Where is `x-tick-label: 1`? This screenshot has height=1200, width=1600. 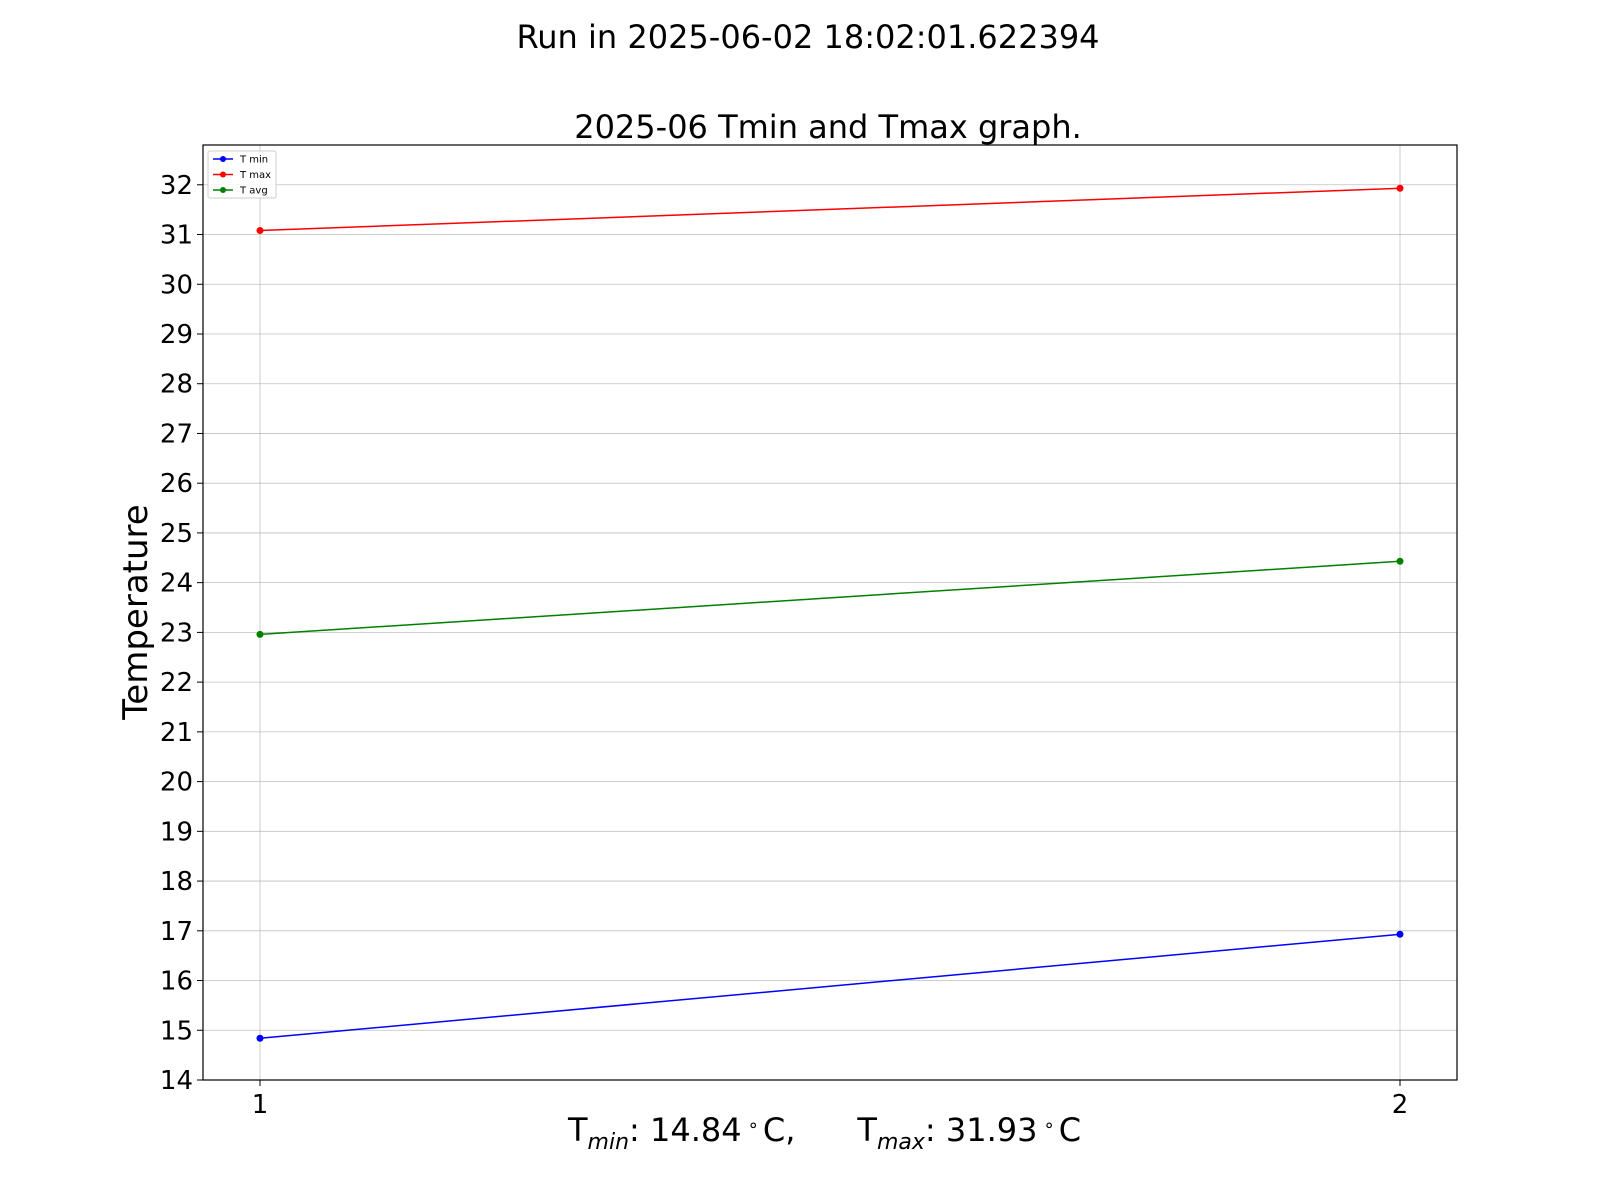
x-tick-label: 1 is located at coordinates (260, 1105).